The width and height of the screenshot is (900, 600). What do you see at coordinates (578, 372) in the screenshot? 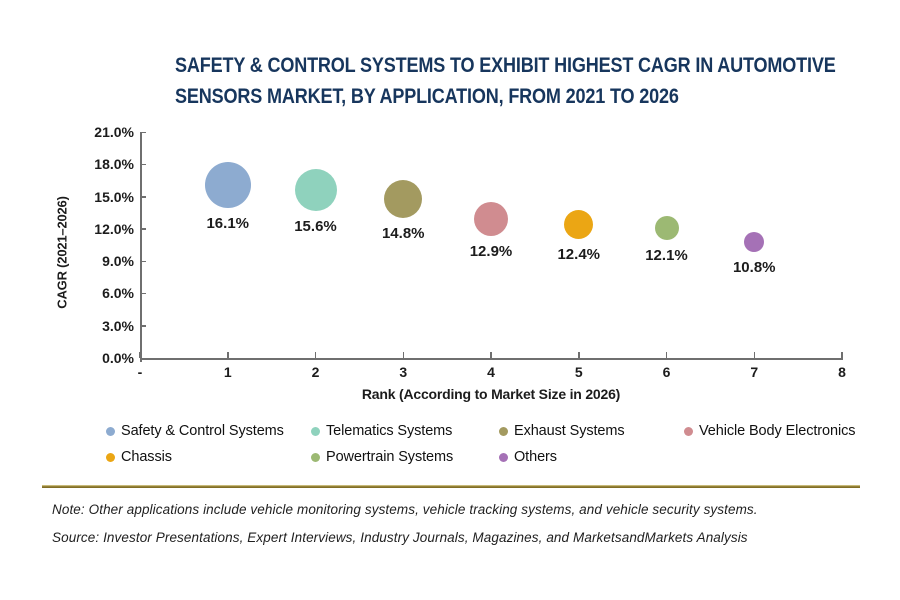
I see `x-tick-label: 5` at bounding box center [578, 372].